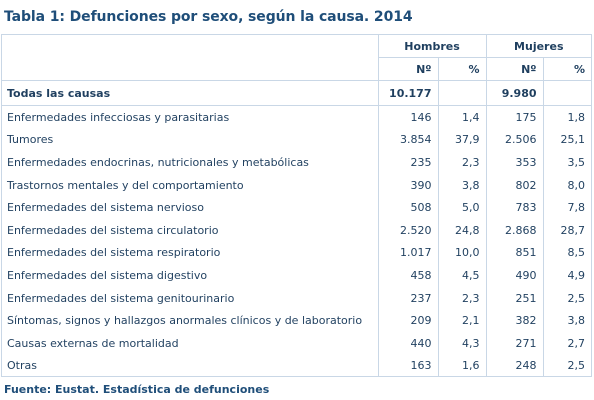  Describe the element at coordinates (407, 162) in the screenshot. I see `row-men-count: 235` at that location.